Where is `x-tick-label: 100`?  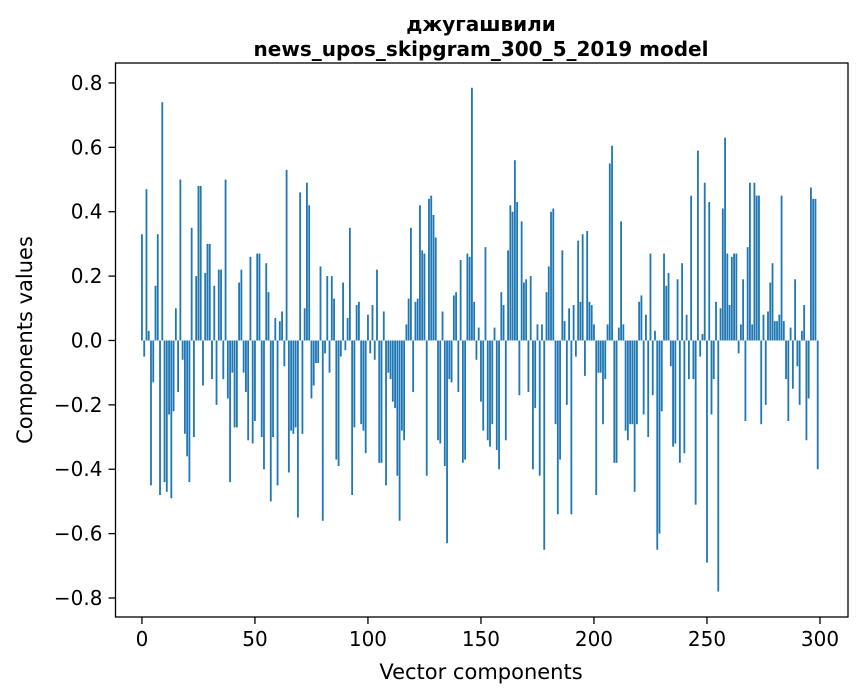
x-tick-label: 100 is located at coordinates (368, 639).